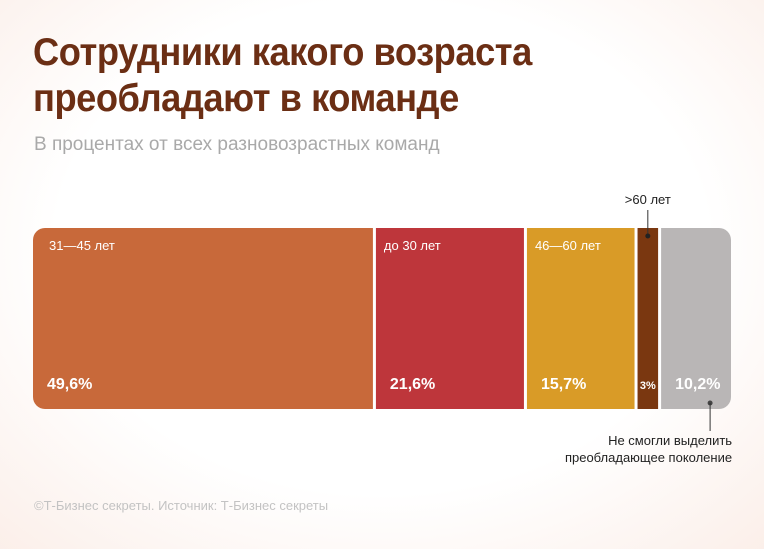  Describe the element at coordinates (82, 245) in the screenshot. I see `category-label: 31—45 лет` at that location.